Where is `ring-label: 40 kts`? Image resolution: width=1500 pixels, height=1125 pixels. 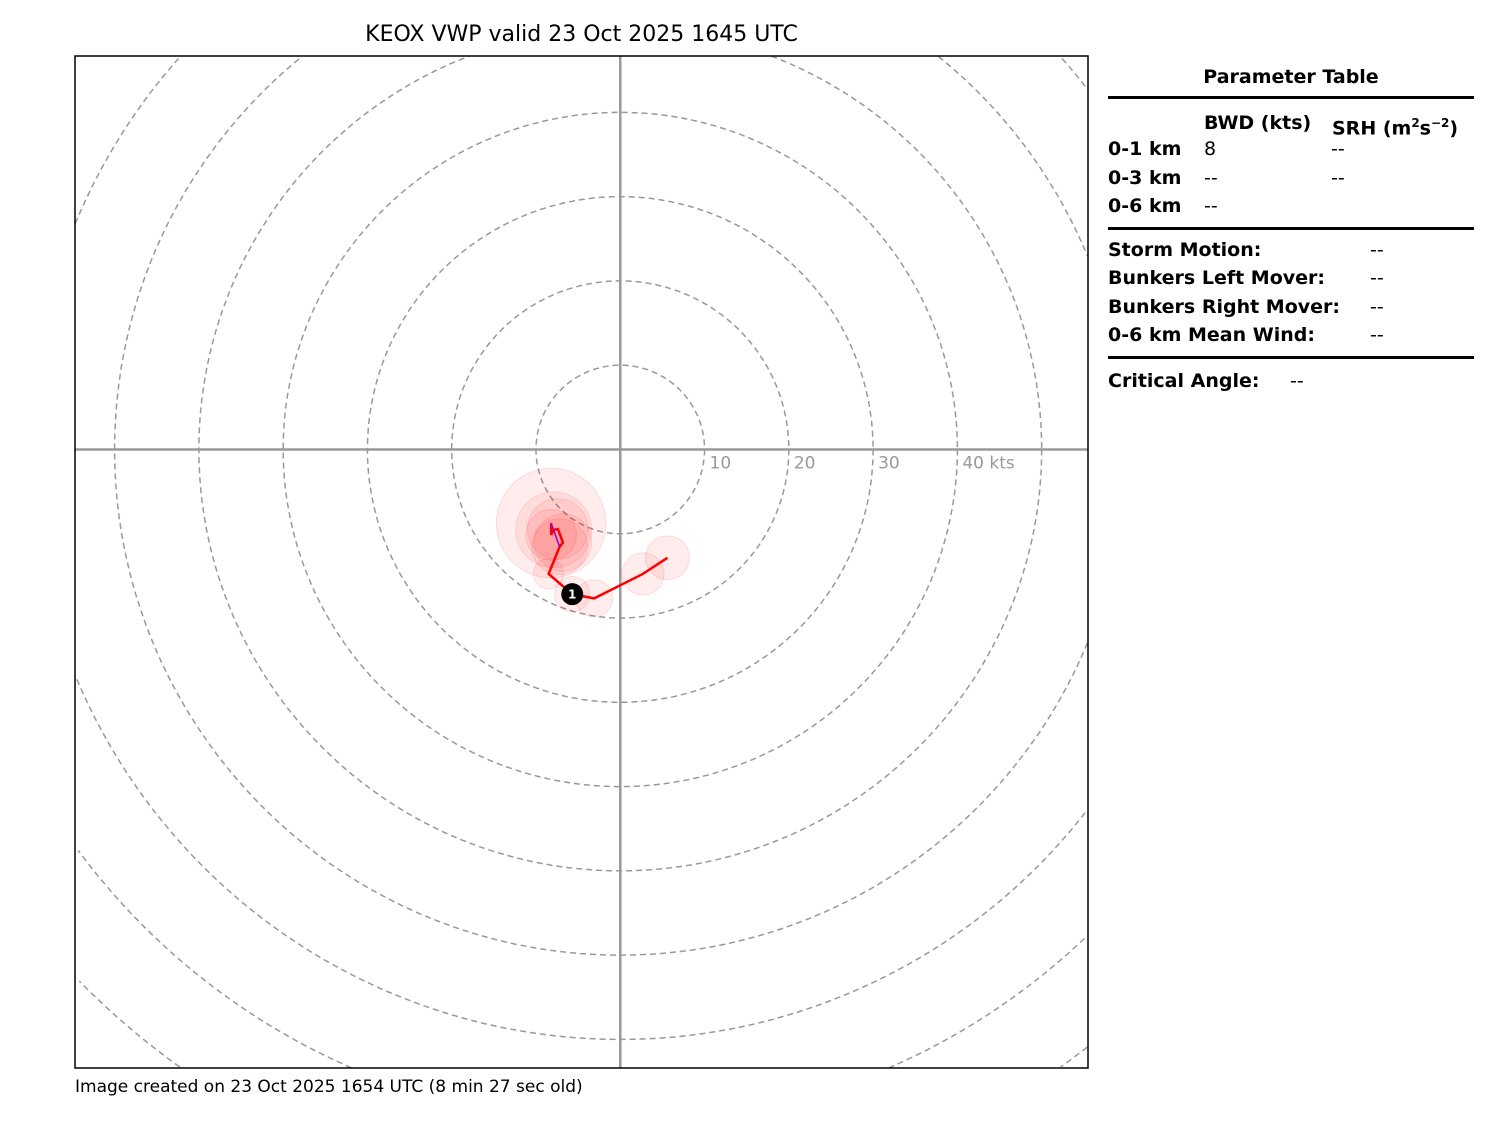 ring-label: 40 kts is located at coordinates (988, 463).